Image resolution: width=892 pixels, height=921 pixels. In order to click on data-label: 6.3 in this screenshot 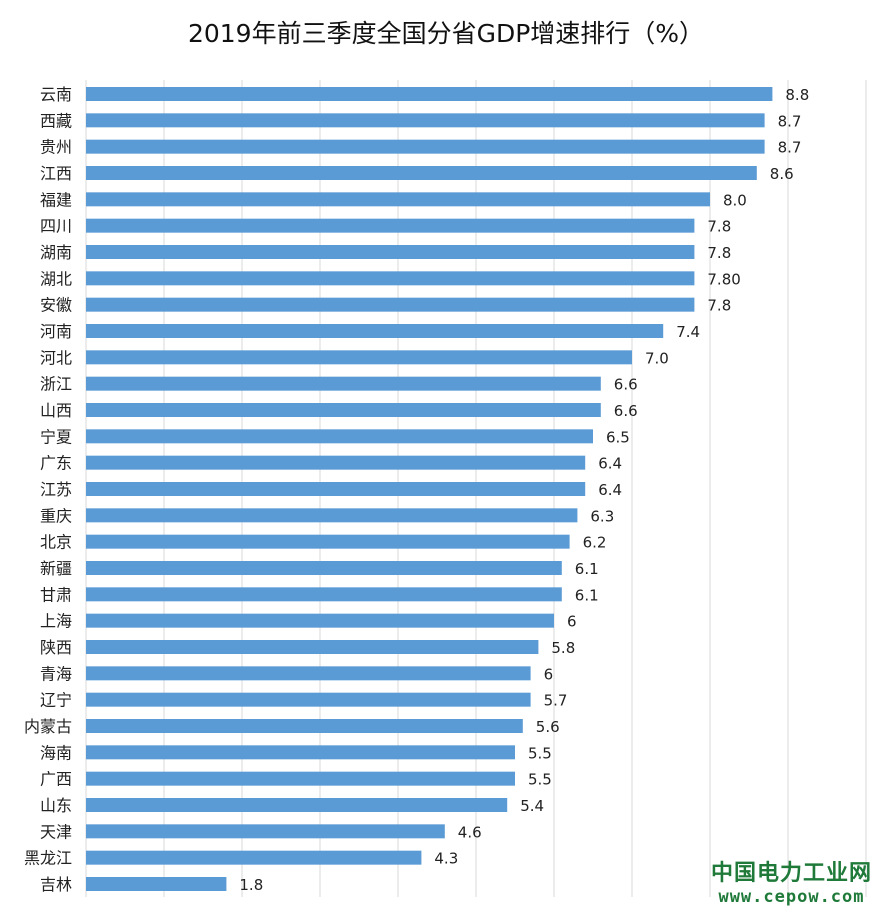, I will do `click(602, 516)`.